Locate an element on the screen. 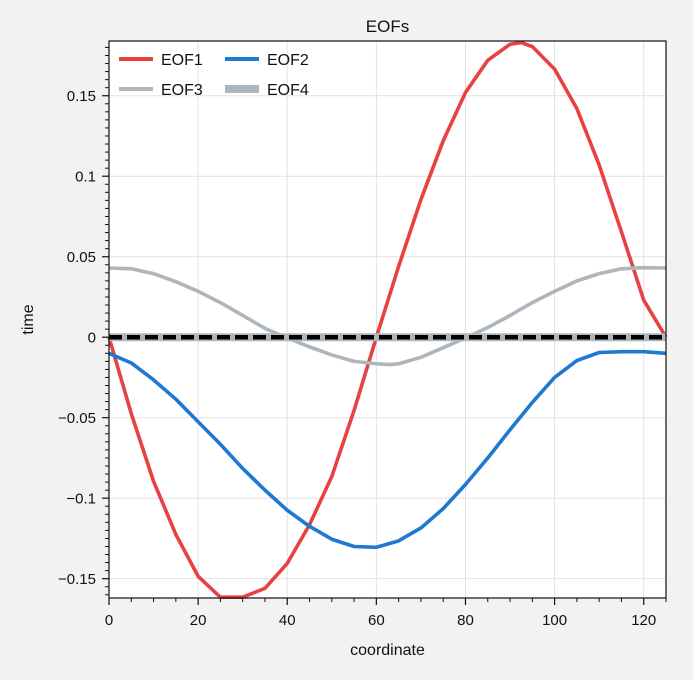 Image resolution: width=693 pixels, height=680 pixels. legend: EOF1 EOF2 EOF3 EOF4 is located at coordinates (214, 75).